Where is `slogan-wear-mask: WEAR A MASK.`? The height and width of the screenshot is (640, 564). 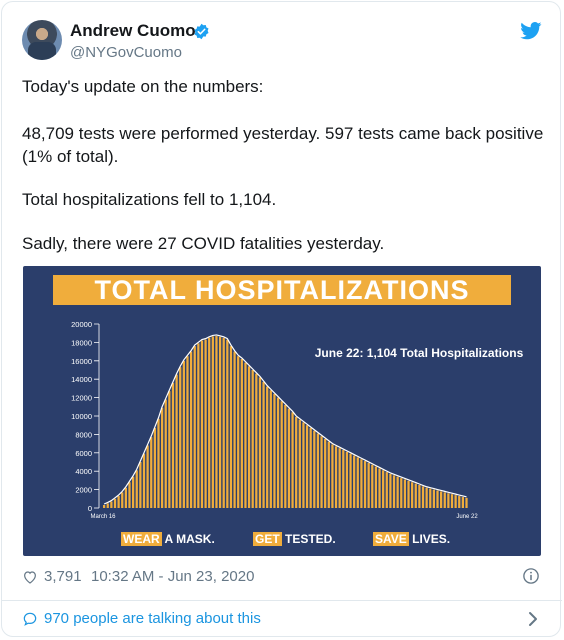 slogan-wear-mask: WEAR A MASK. is located at coordinates (168, 540).